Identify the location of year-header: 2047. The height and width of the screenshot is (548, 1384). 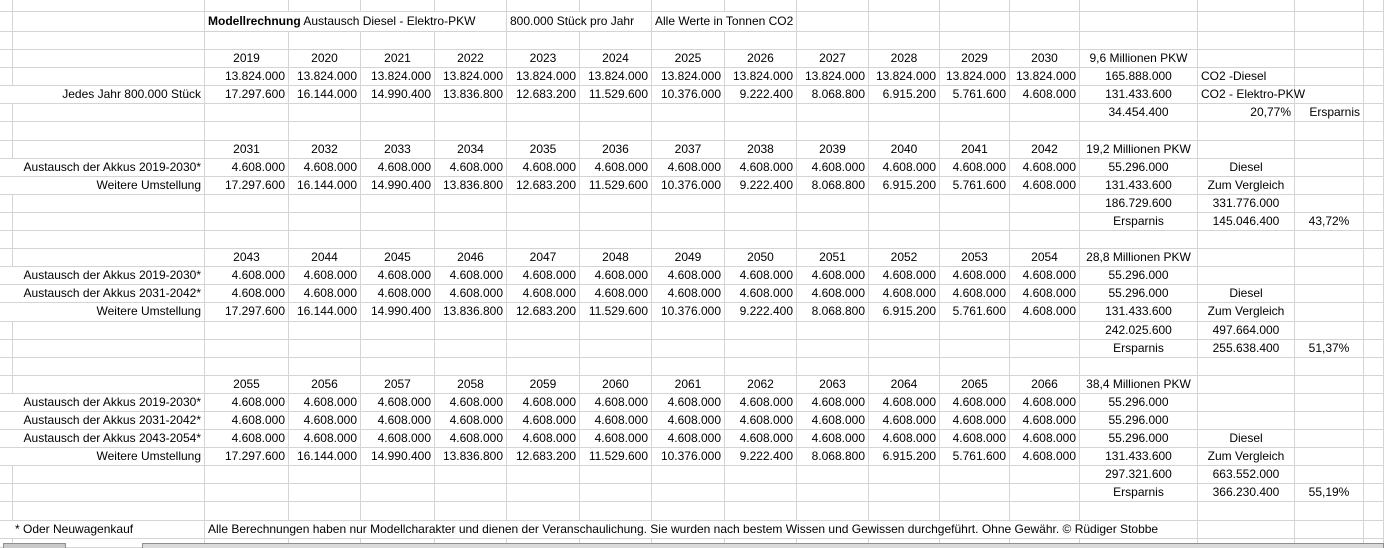
(543, 258).